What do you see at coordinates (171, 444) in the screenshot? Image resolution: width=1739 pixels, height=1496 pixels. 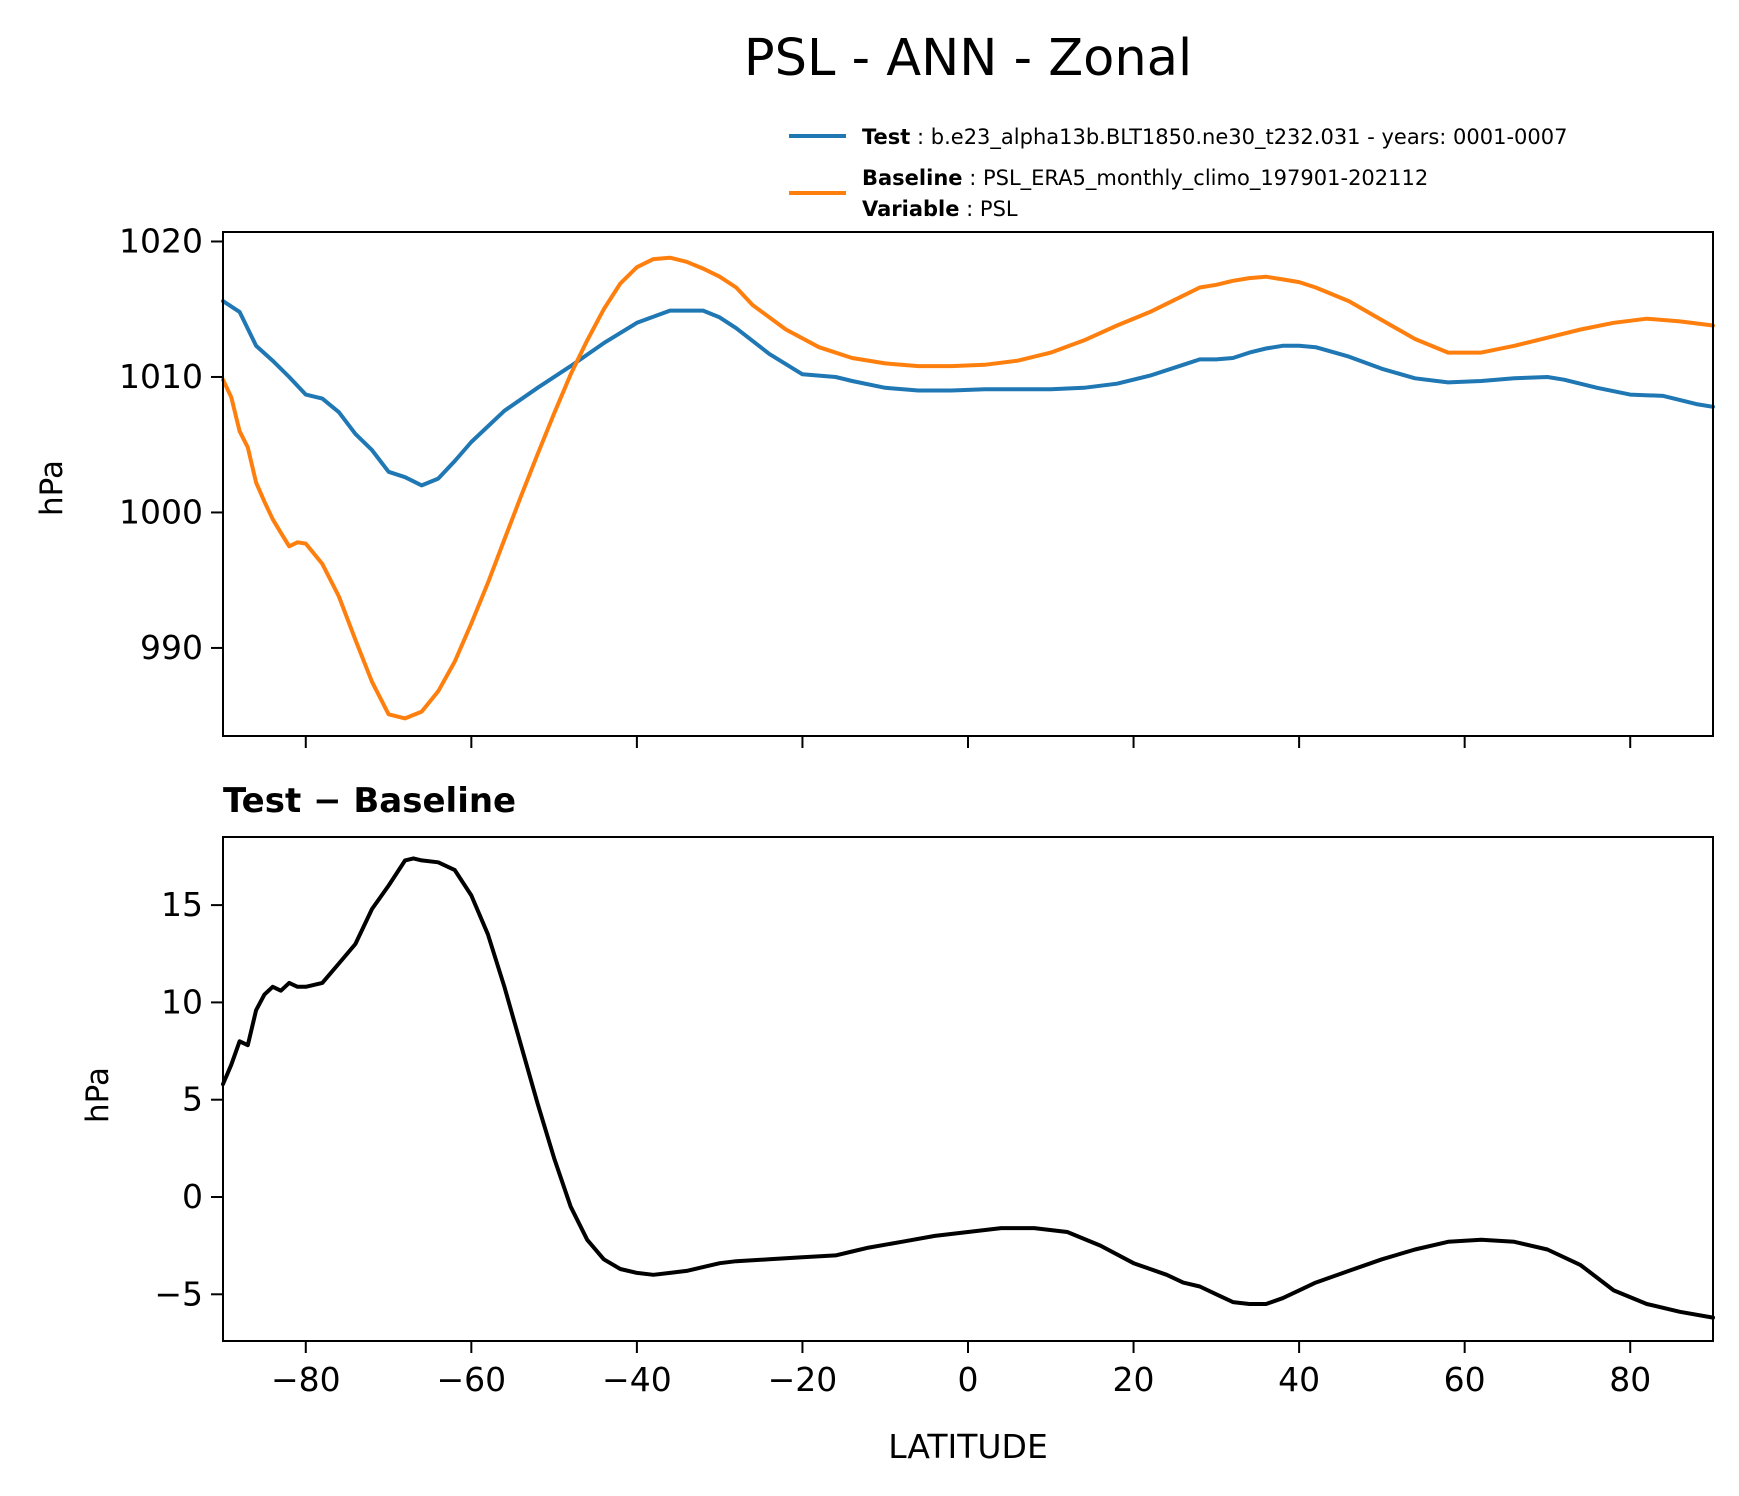 I see `top-y-ticks: 990 1000 1010 1020` at bounding box center [171, 444].